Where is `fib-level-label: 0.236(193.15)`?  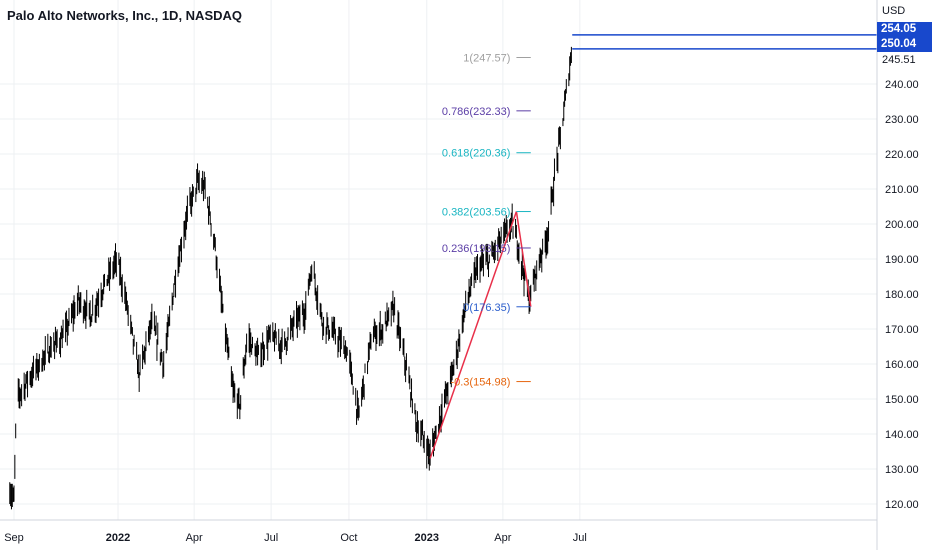
fib-level-label: 0.236(193.15) is located at coordinates (476, 249).